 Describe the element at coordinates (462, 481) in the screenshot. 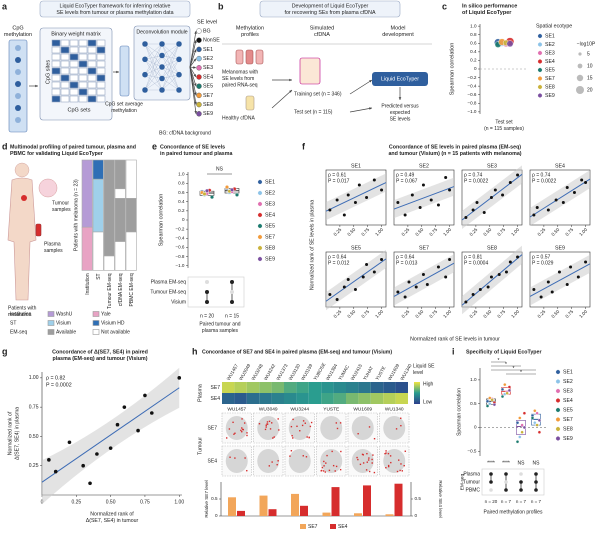

I see `label: EM-seq` at that location.